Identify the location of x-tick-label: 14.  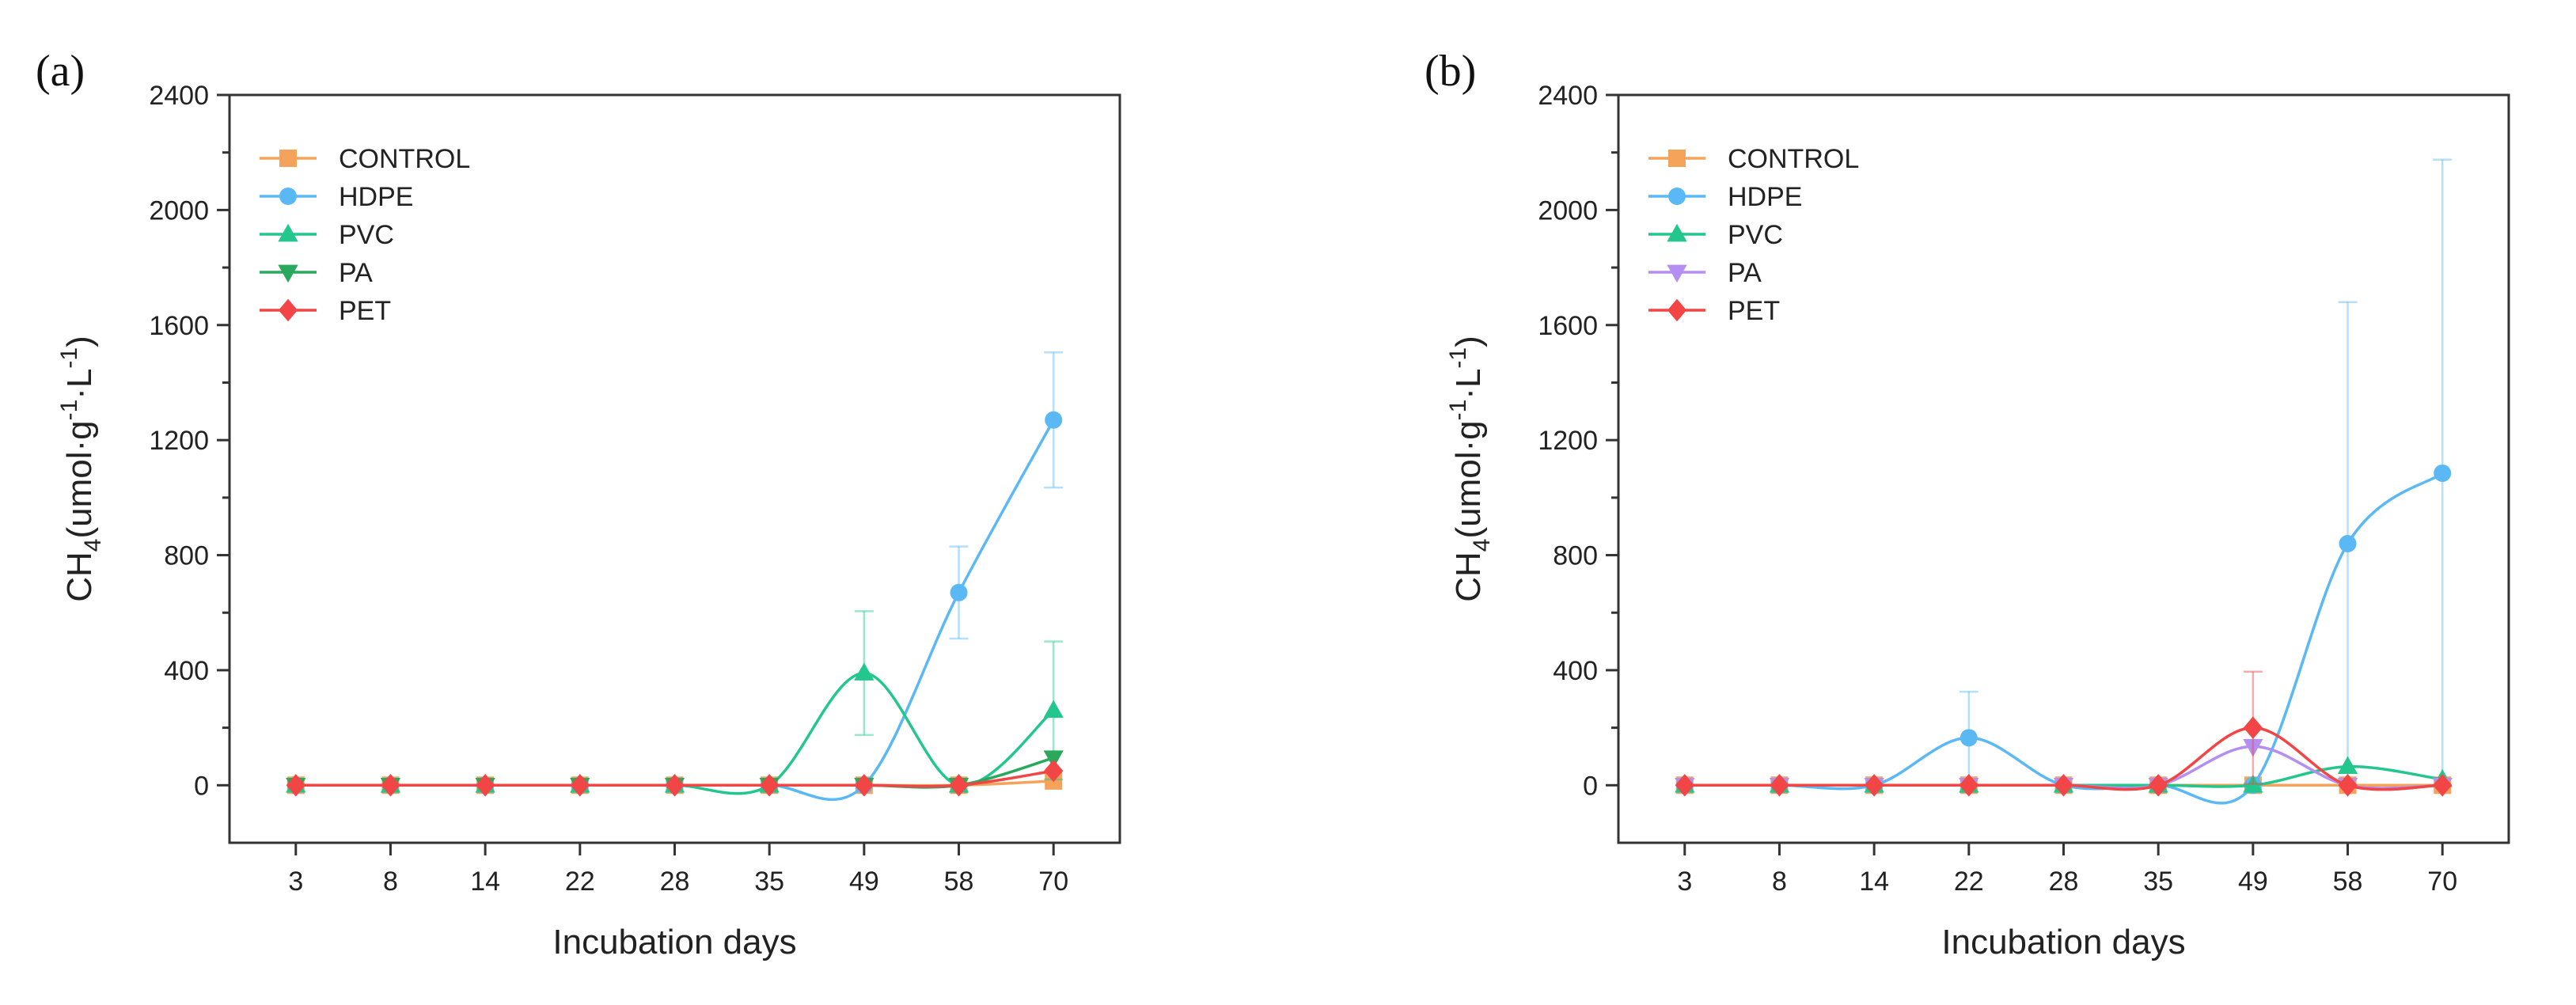
(485, 882).